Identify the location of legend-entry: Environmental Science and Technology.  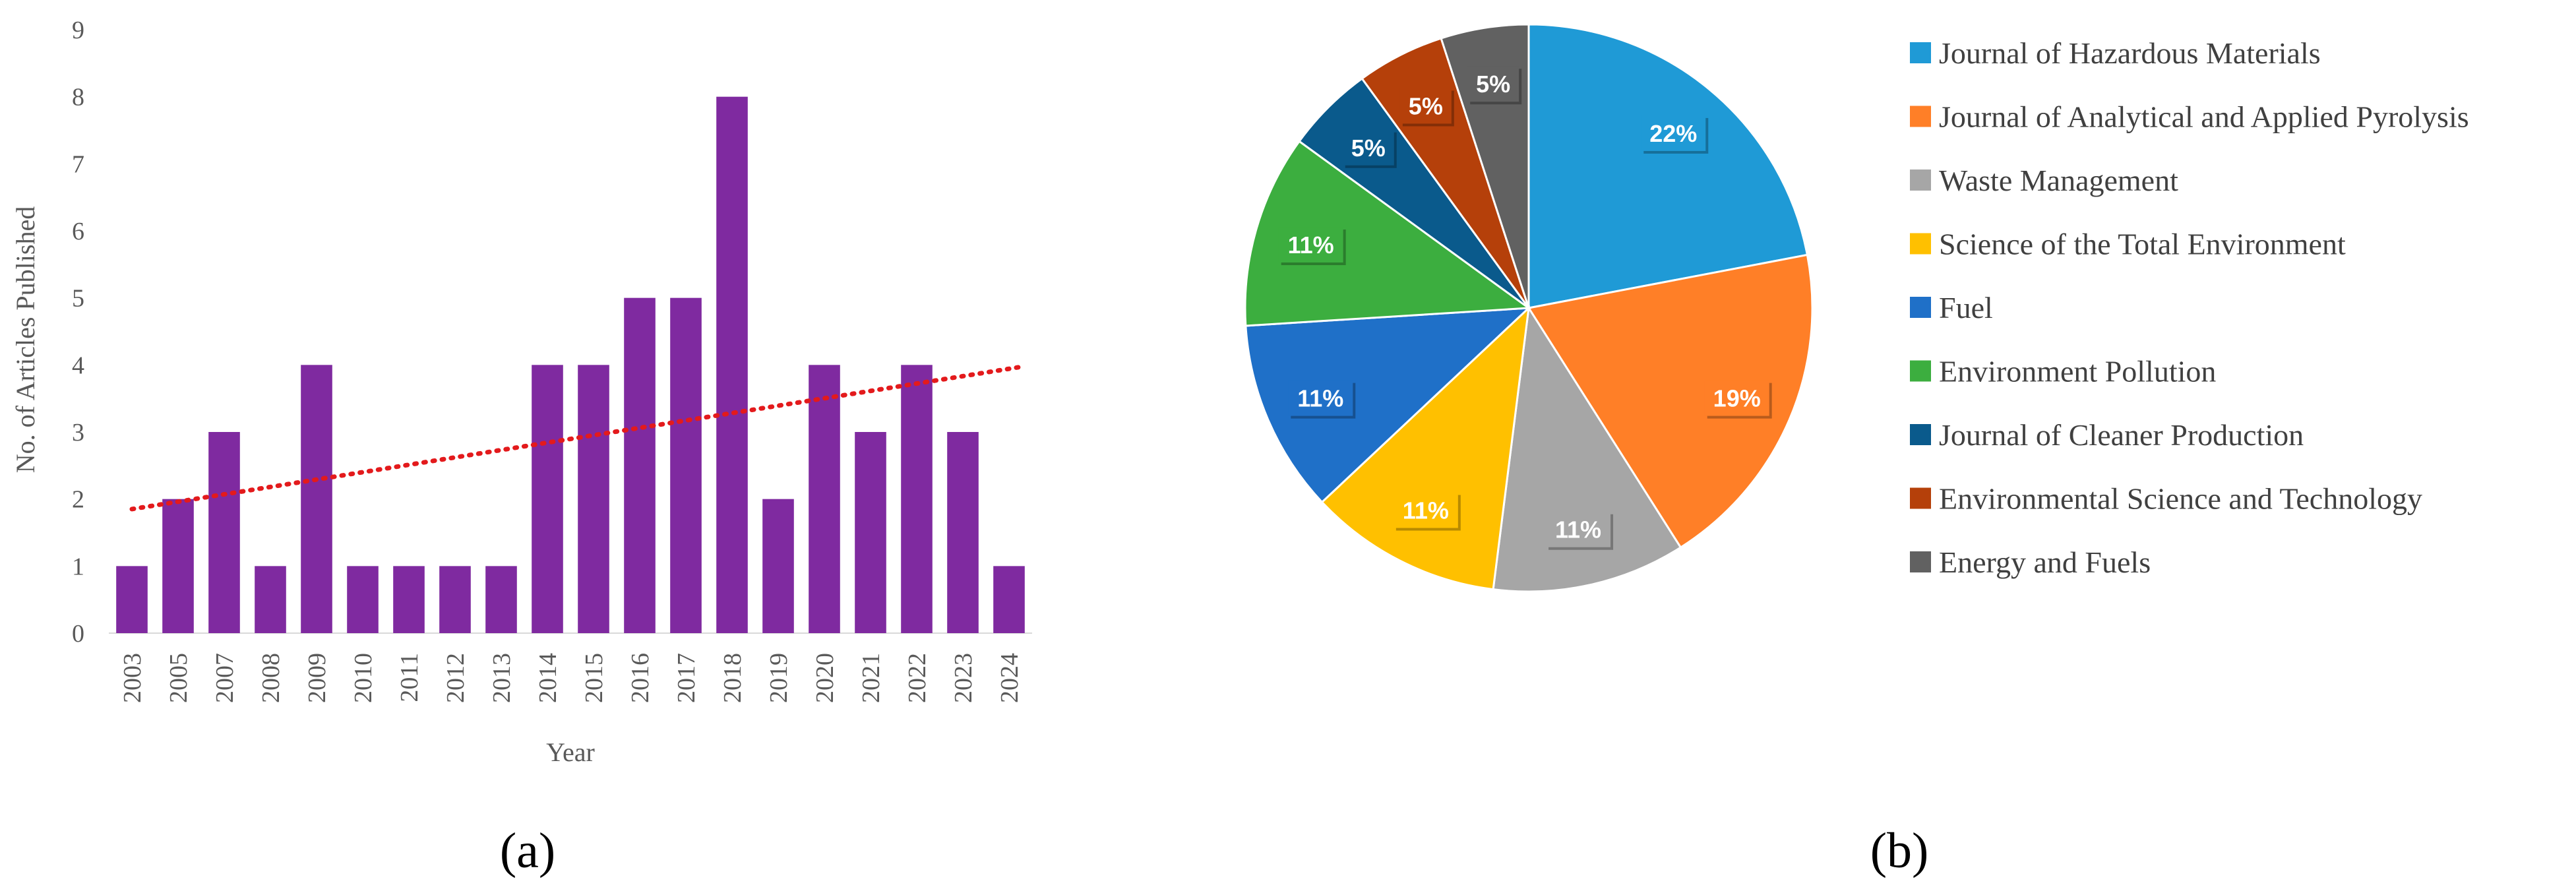
(2180, 499).